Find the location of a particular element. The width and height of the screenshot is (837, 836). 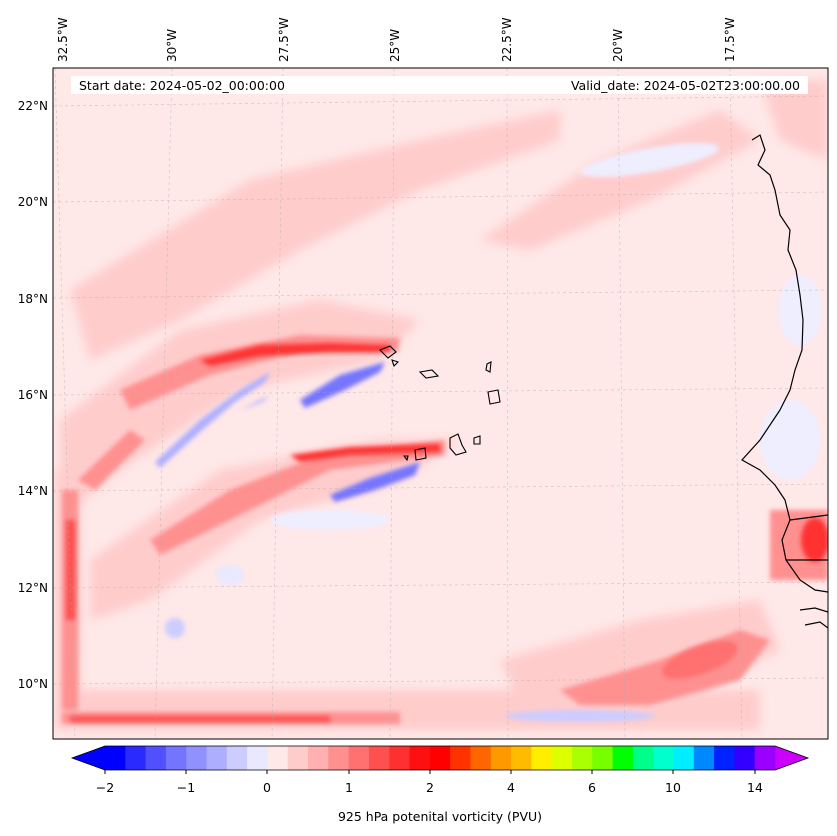

lat-label-14n: 14°N is located at coordinates (33, 491).